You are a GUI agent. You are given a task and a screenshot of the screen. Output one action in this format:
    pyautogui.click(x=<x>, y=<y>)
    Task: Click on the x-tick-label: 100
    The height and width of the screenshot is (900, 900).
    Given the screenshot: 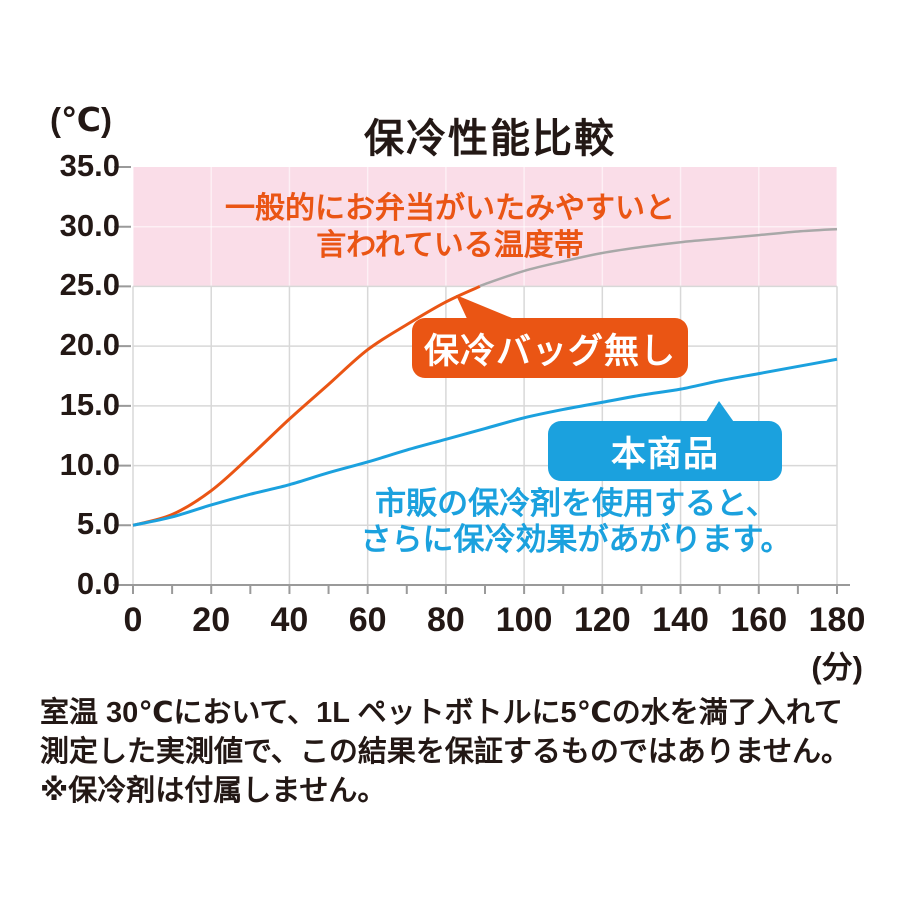 What is the action you would take?
    pyautogui.click(x=524, y=620)
    